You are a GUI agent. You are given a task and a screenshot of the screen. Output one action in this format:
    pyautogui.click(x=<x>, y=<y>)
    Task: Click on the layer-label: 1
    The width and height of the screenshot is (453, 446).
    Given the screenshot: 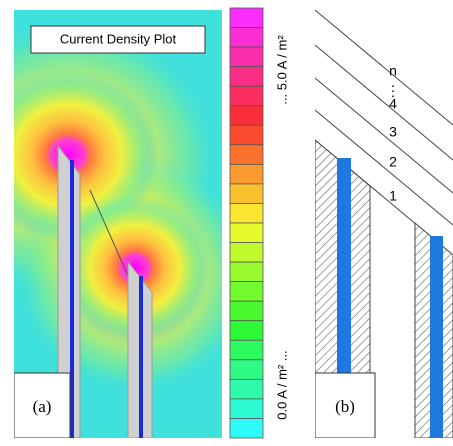 What is the action you would take?
    pyautogui.click(x=393, y=196)
    